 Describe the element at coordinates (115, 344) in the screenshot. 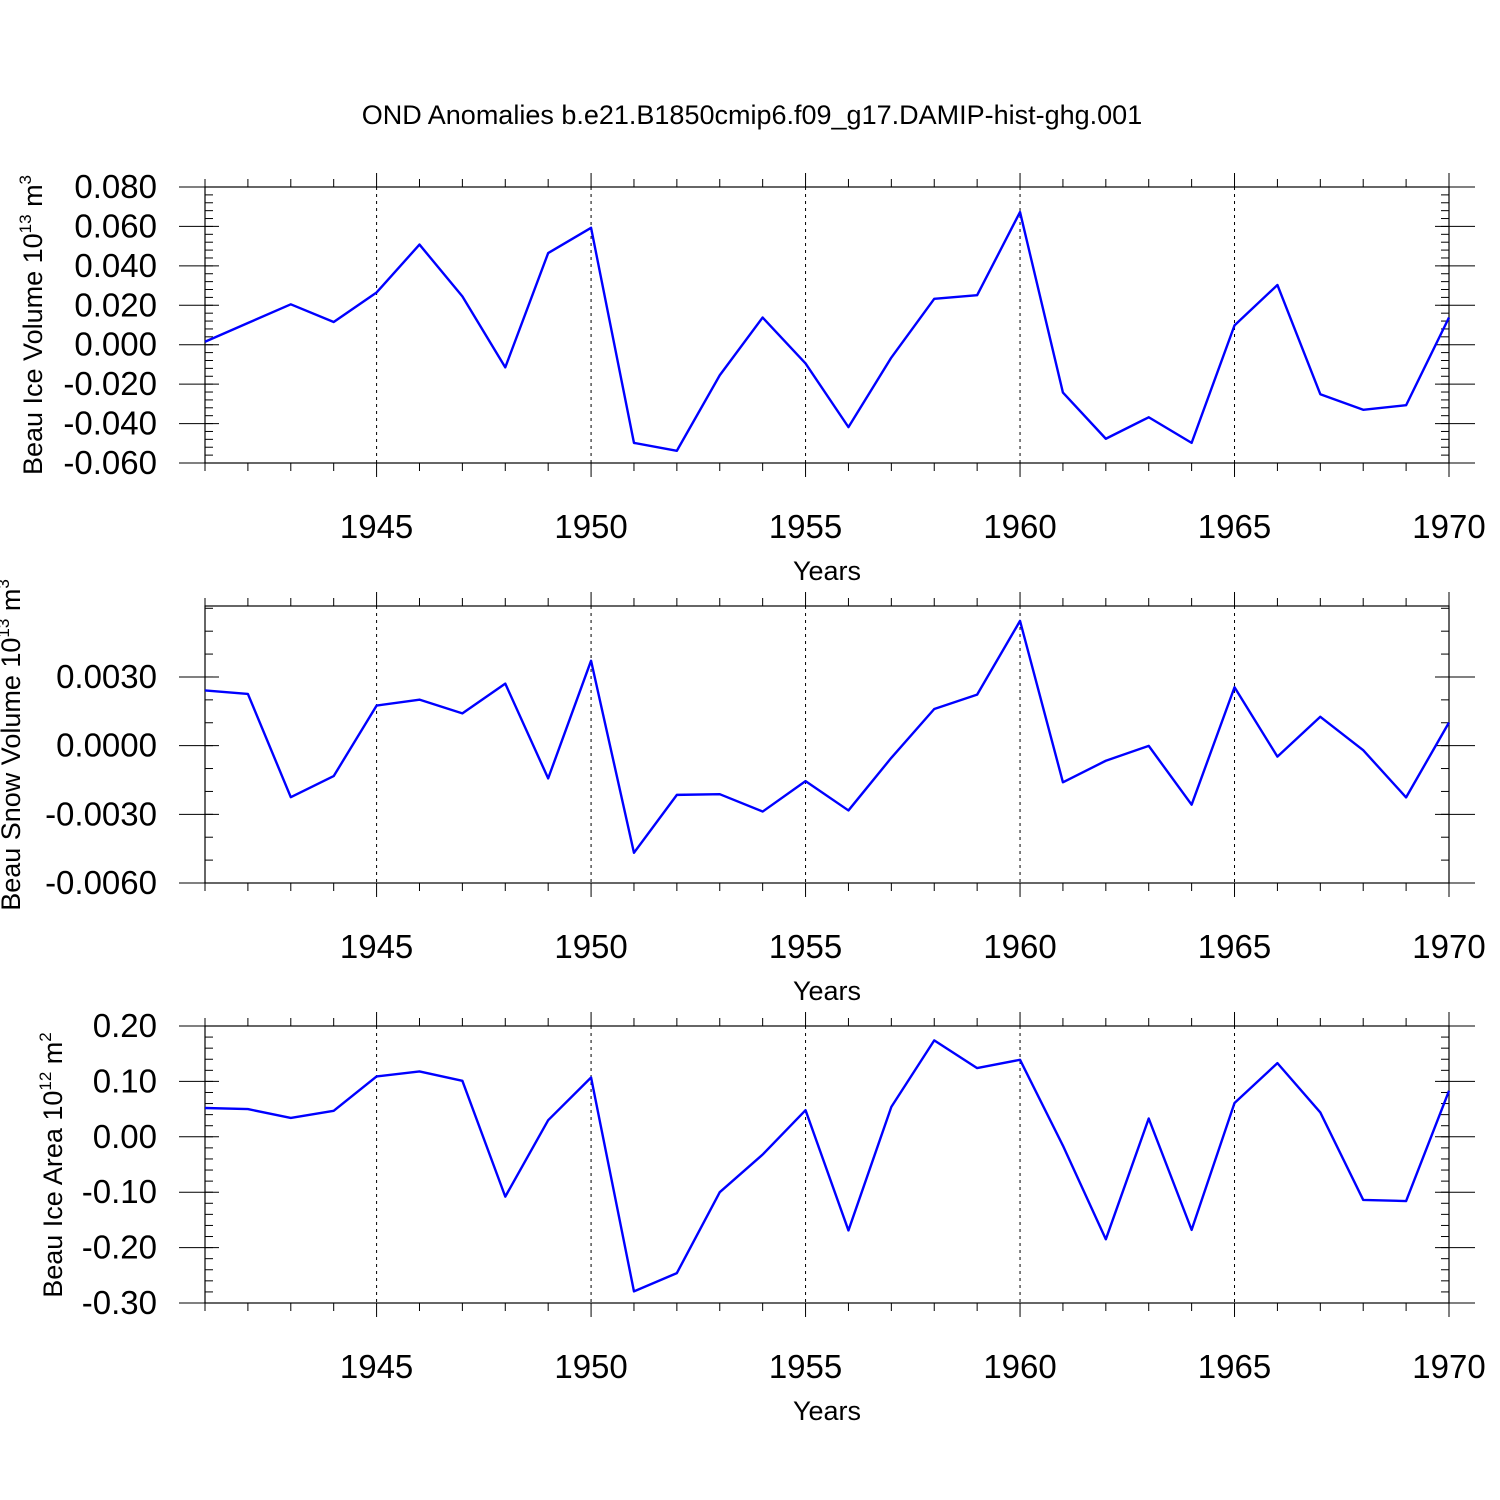

I see `y-tick-label: 0.000` at that location.